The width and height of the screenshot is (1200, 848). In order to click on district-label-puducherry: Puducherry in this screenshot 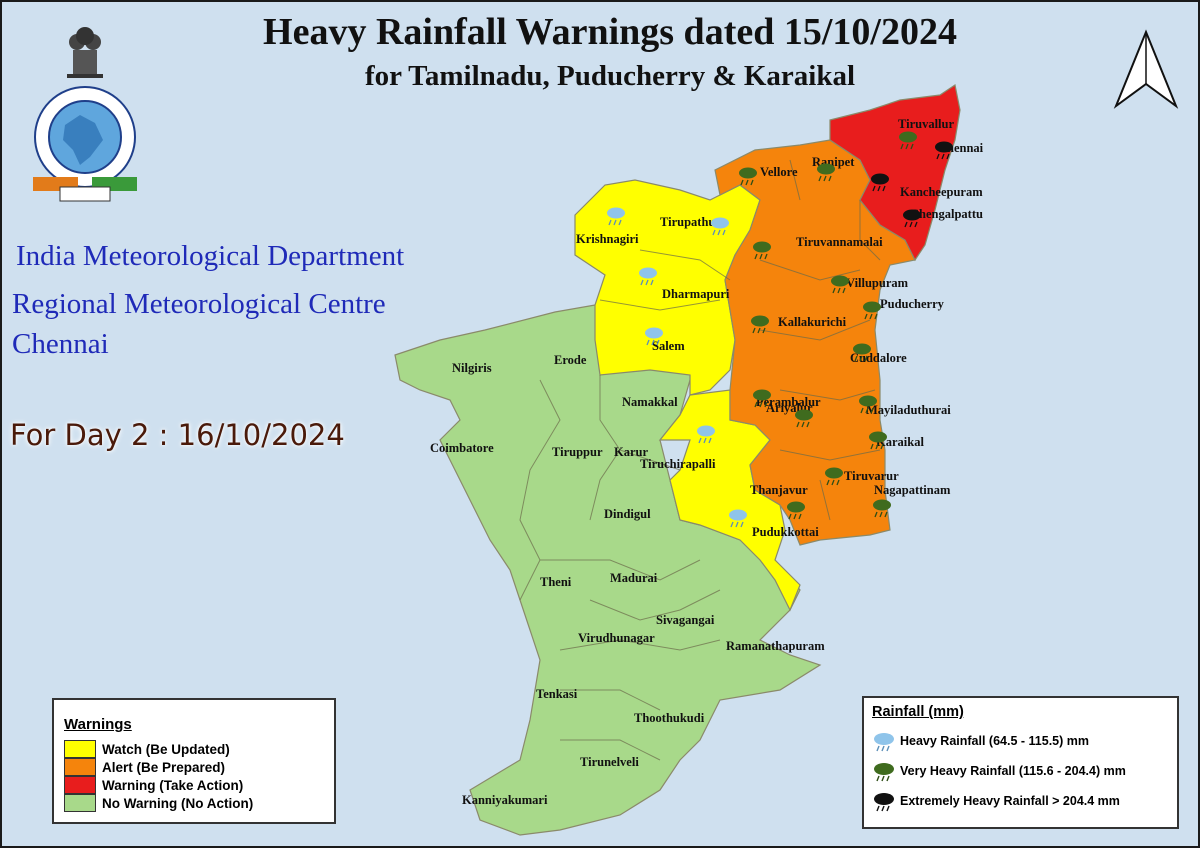, I will do `click(912, 304)`.